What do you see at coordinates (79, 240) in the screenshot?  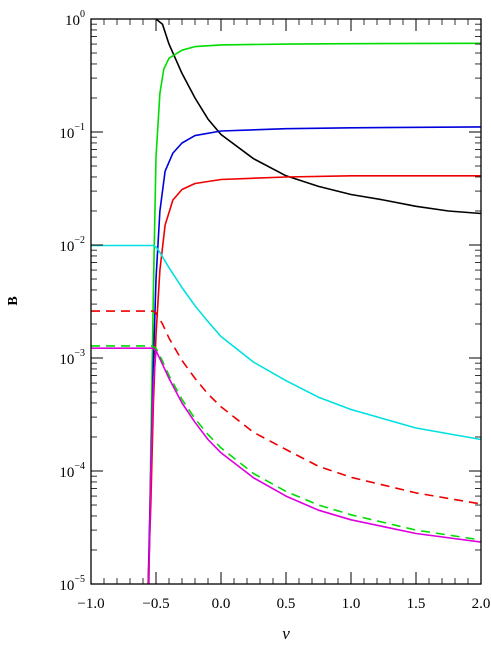 I see `y-tick-exponent: −2` at bounding box center [79, 240].